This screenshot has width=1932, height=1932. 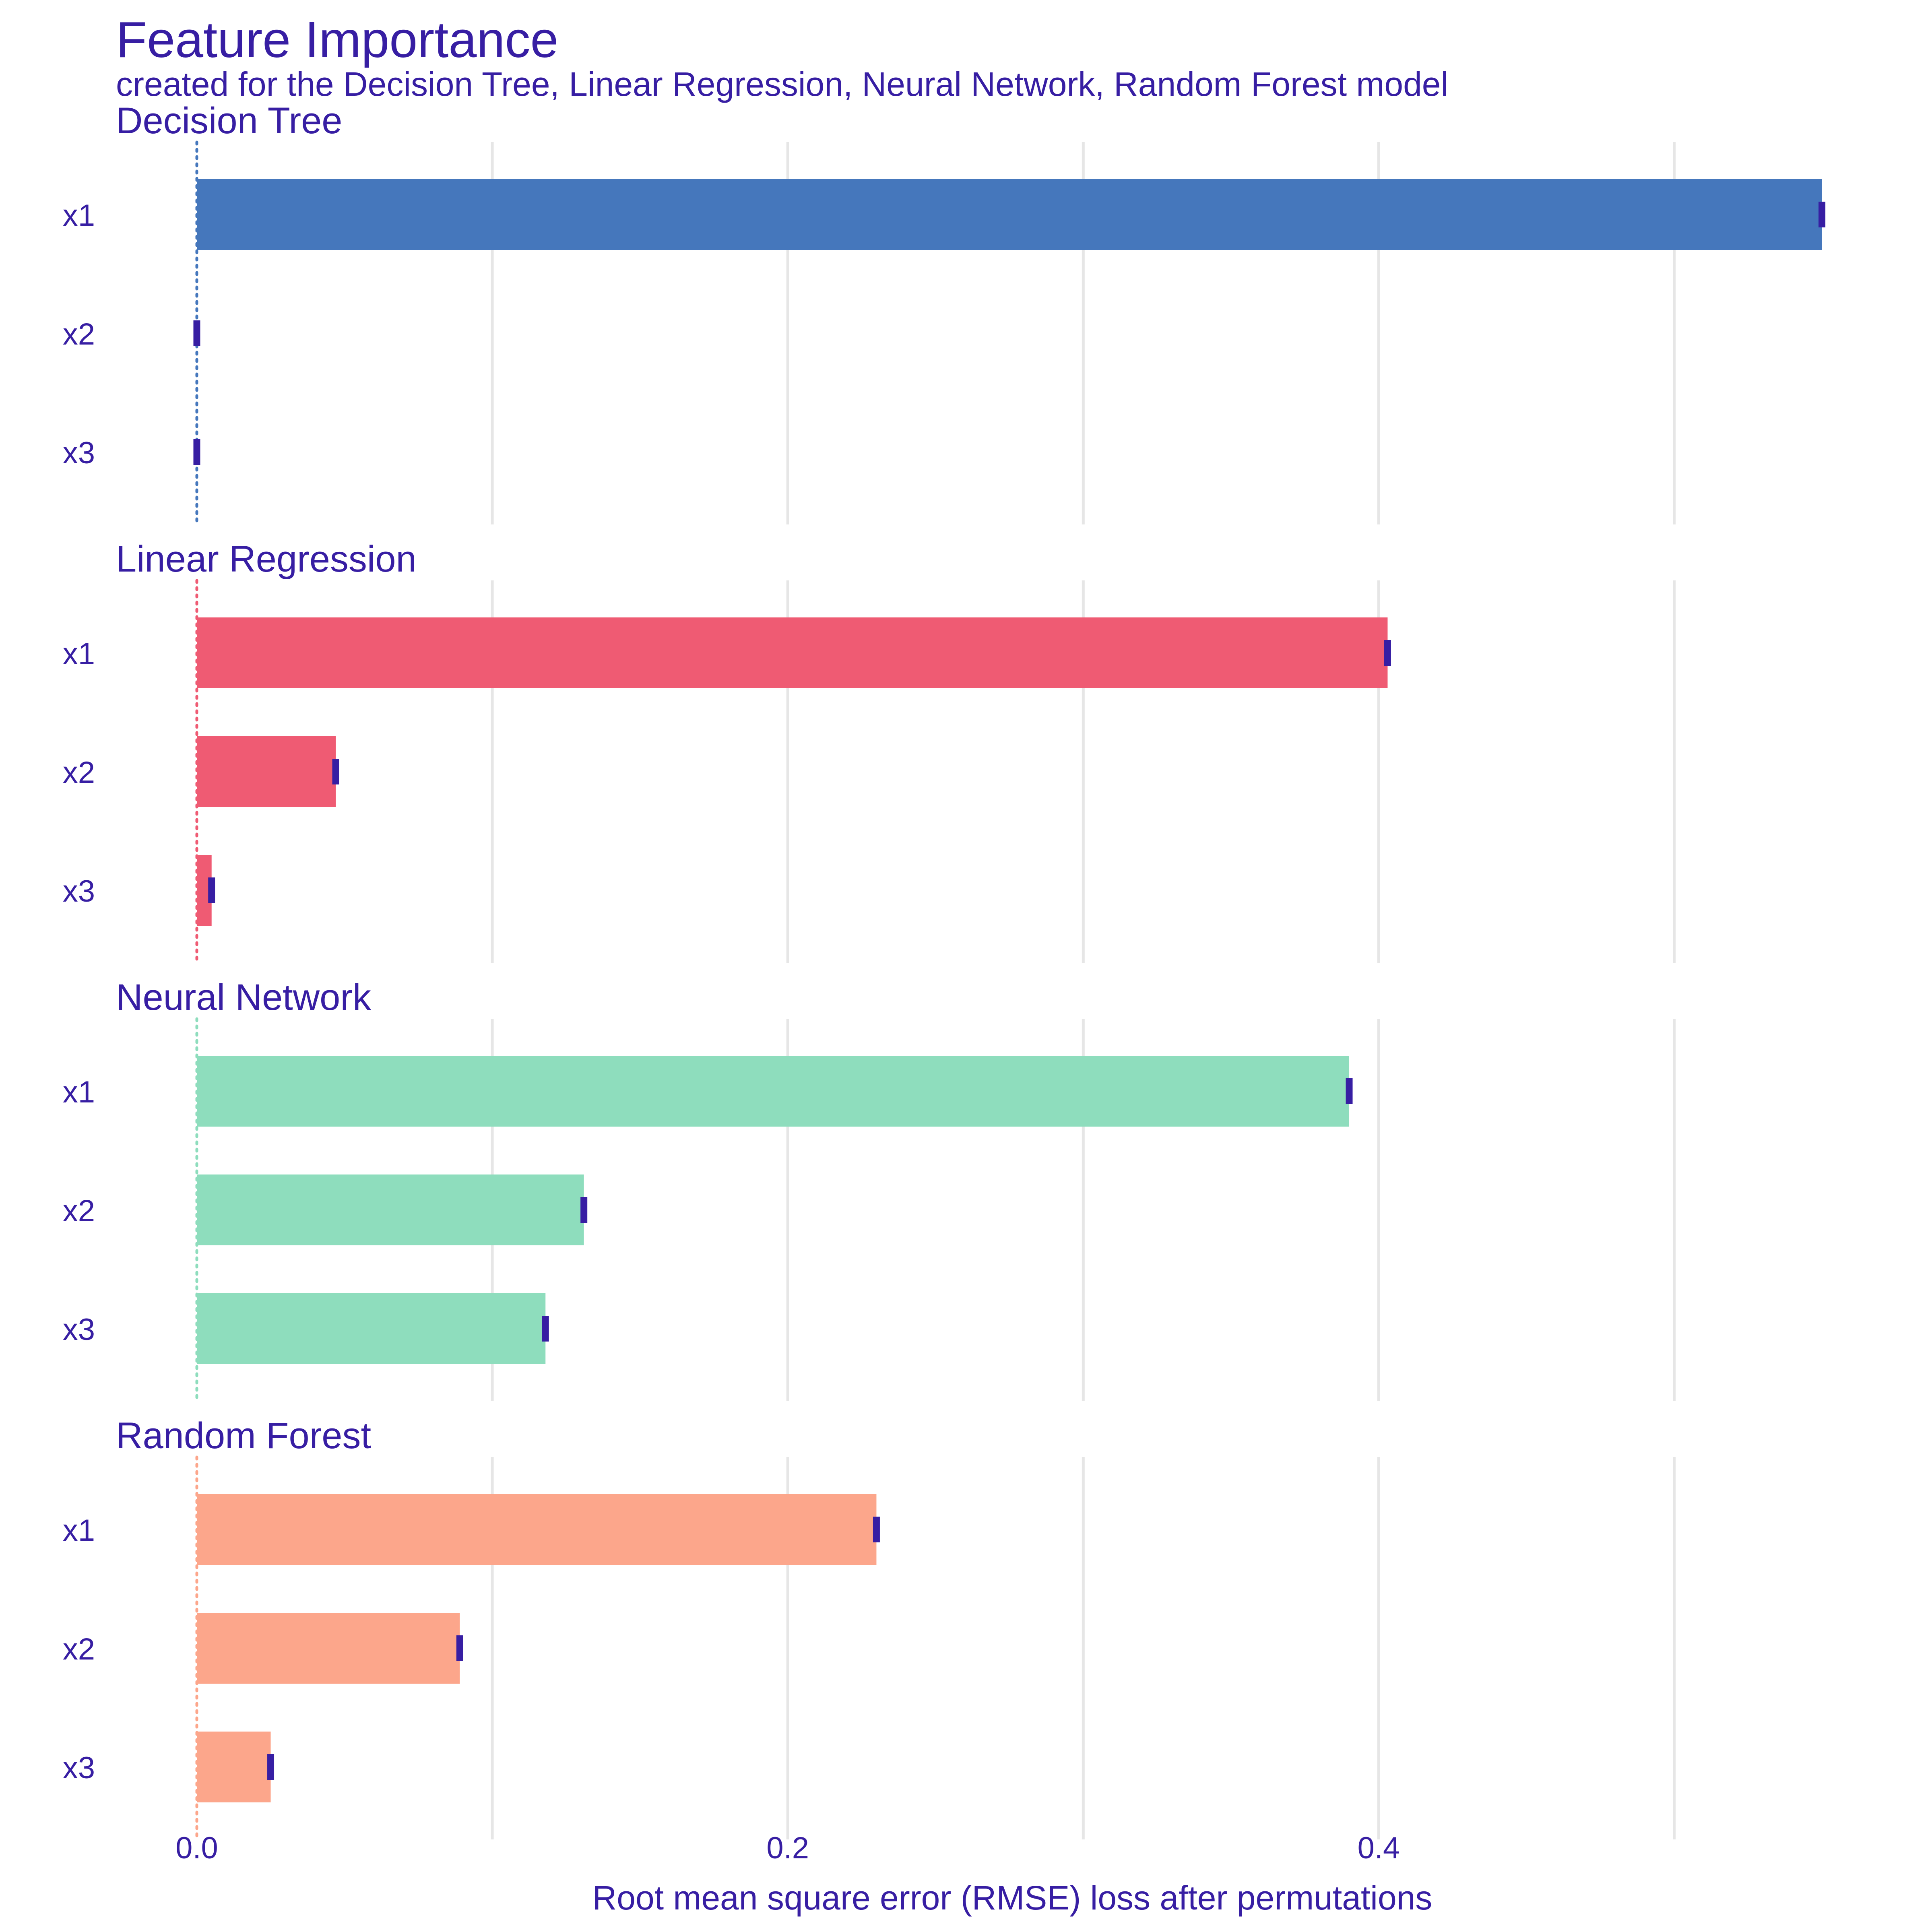 What do you see at coordinates (244, 997) in the screenshot?
I see `panel-title: Neural Network` at bounding box center [244, 997].